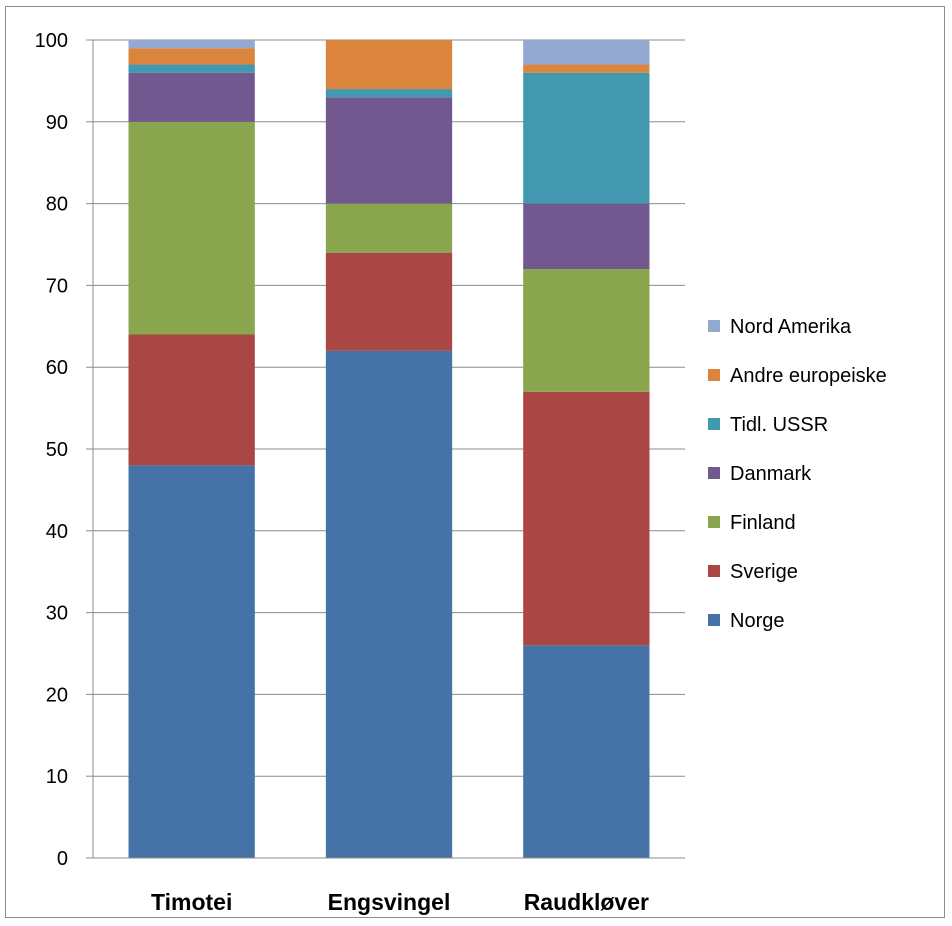 The height and width of the screenshot is (926, 952). I want to click on y-tick-label: 10, so click(57, 777).